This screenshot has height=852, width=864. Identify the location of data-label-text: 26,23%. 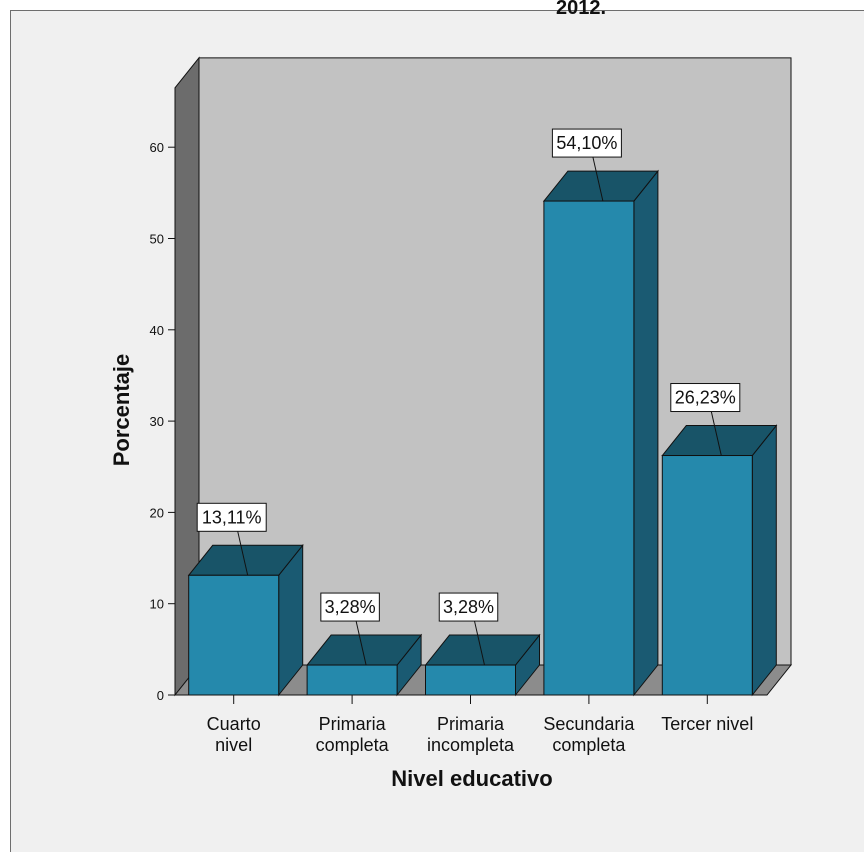
(705, 398).